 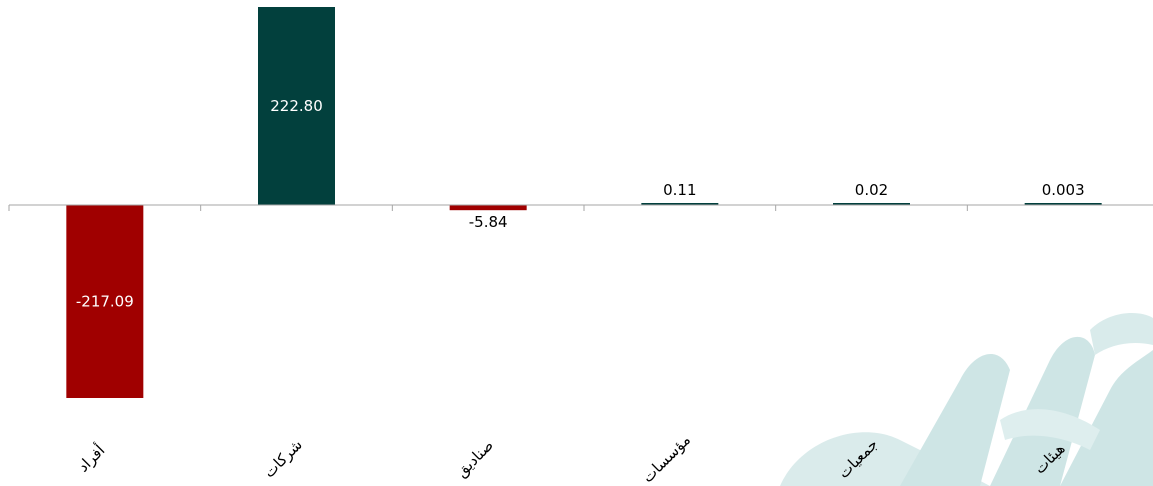 What do you see at coordinates (474, 458) in the screenshot?
I see `category-label: صناديق` at bounding box center [474, 458].